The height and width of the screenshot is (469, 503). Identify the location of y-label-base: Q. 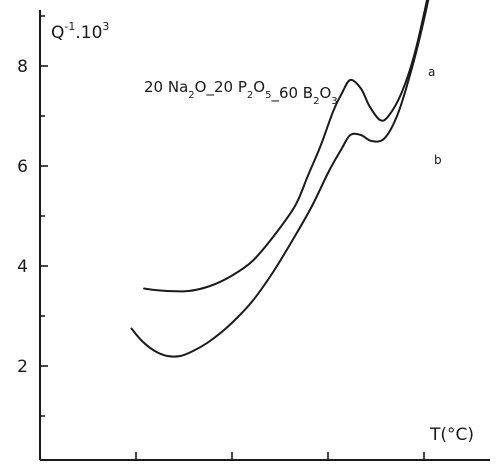
(57, 33).